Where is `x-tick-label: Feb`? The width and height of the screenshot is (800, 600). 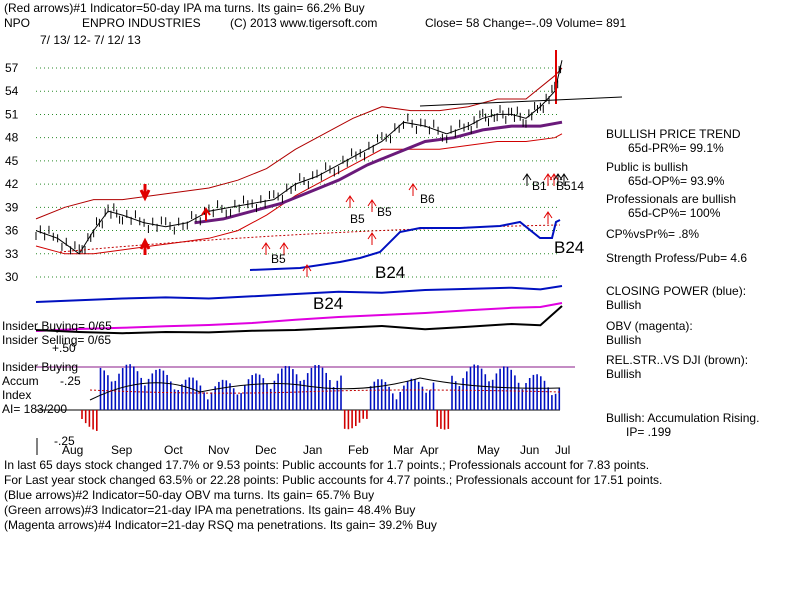 x-tick-label: Feb is located at coordinates (358, 450).